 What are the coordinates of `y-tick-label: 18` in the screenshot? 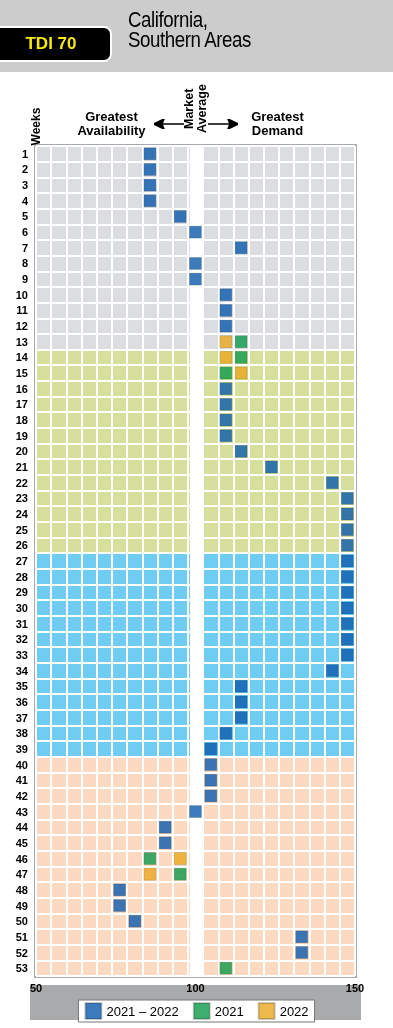 It's located at (21, 420).